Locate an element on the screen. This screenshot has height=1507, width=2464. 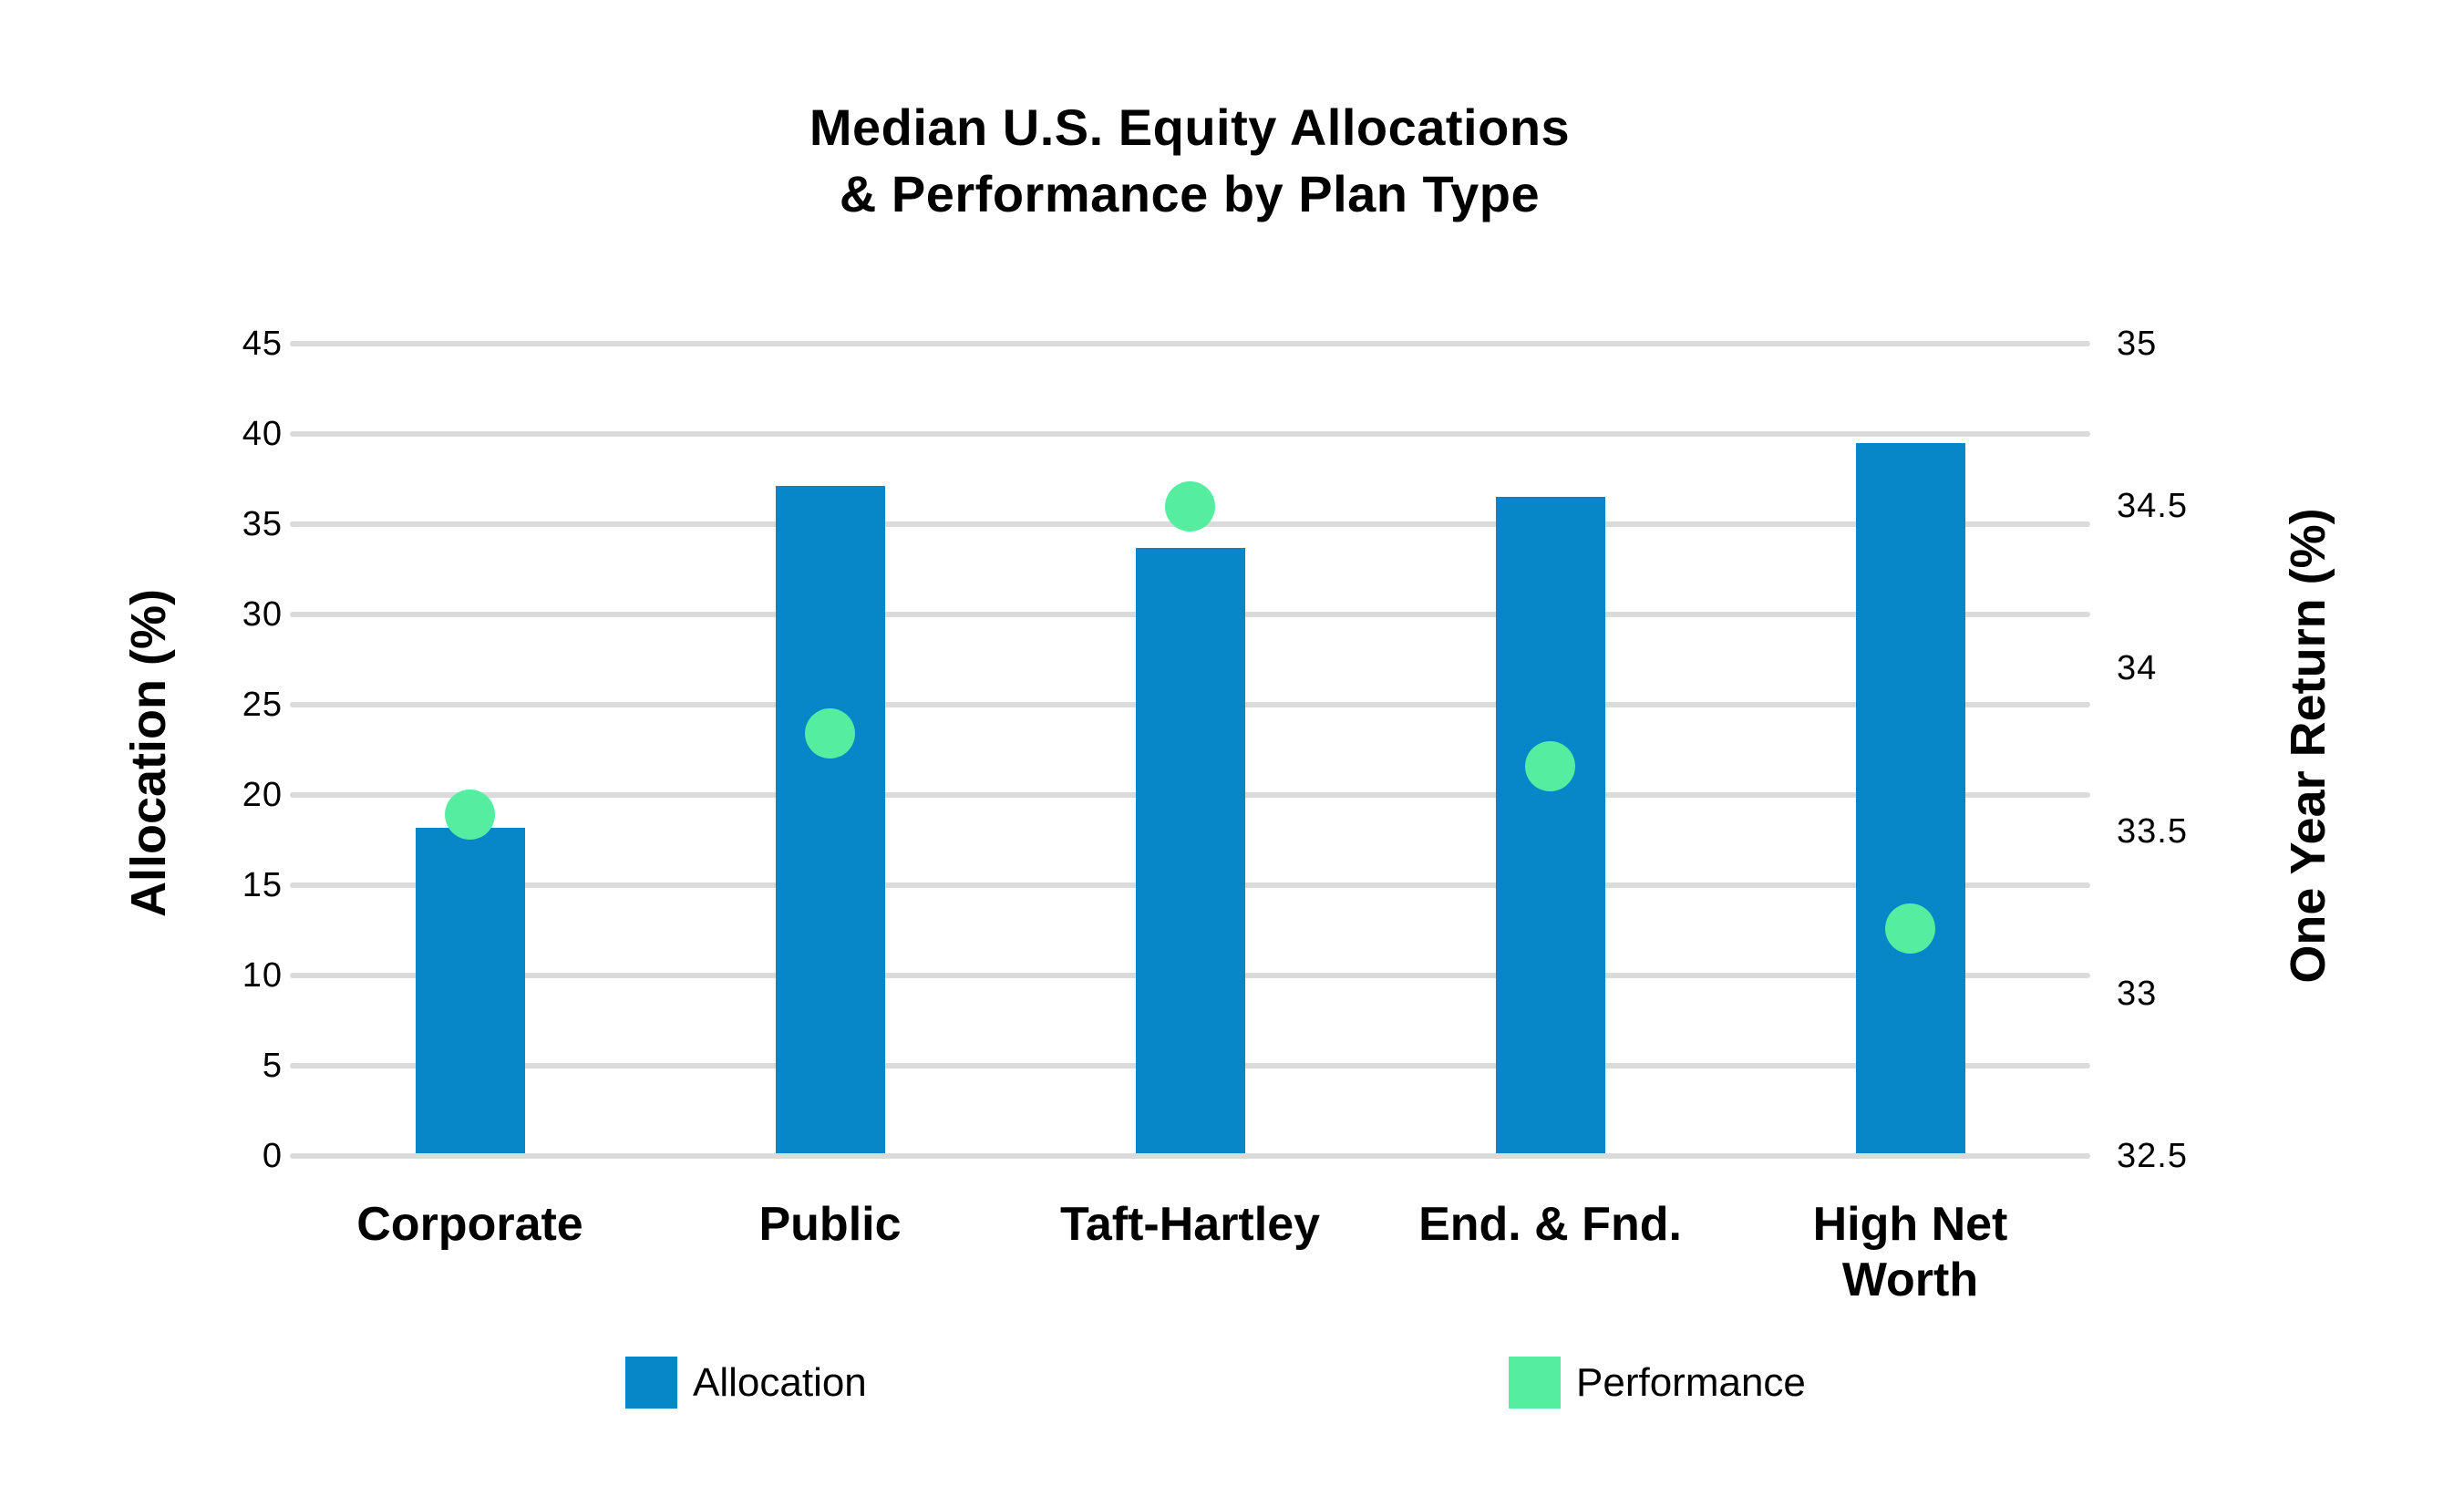
left-tick-45: 45 is located at coordinates (263, 344).